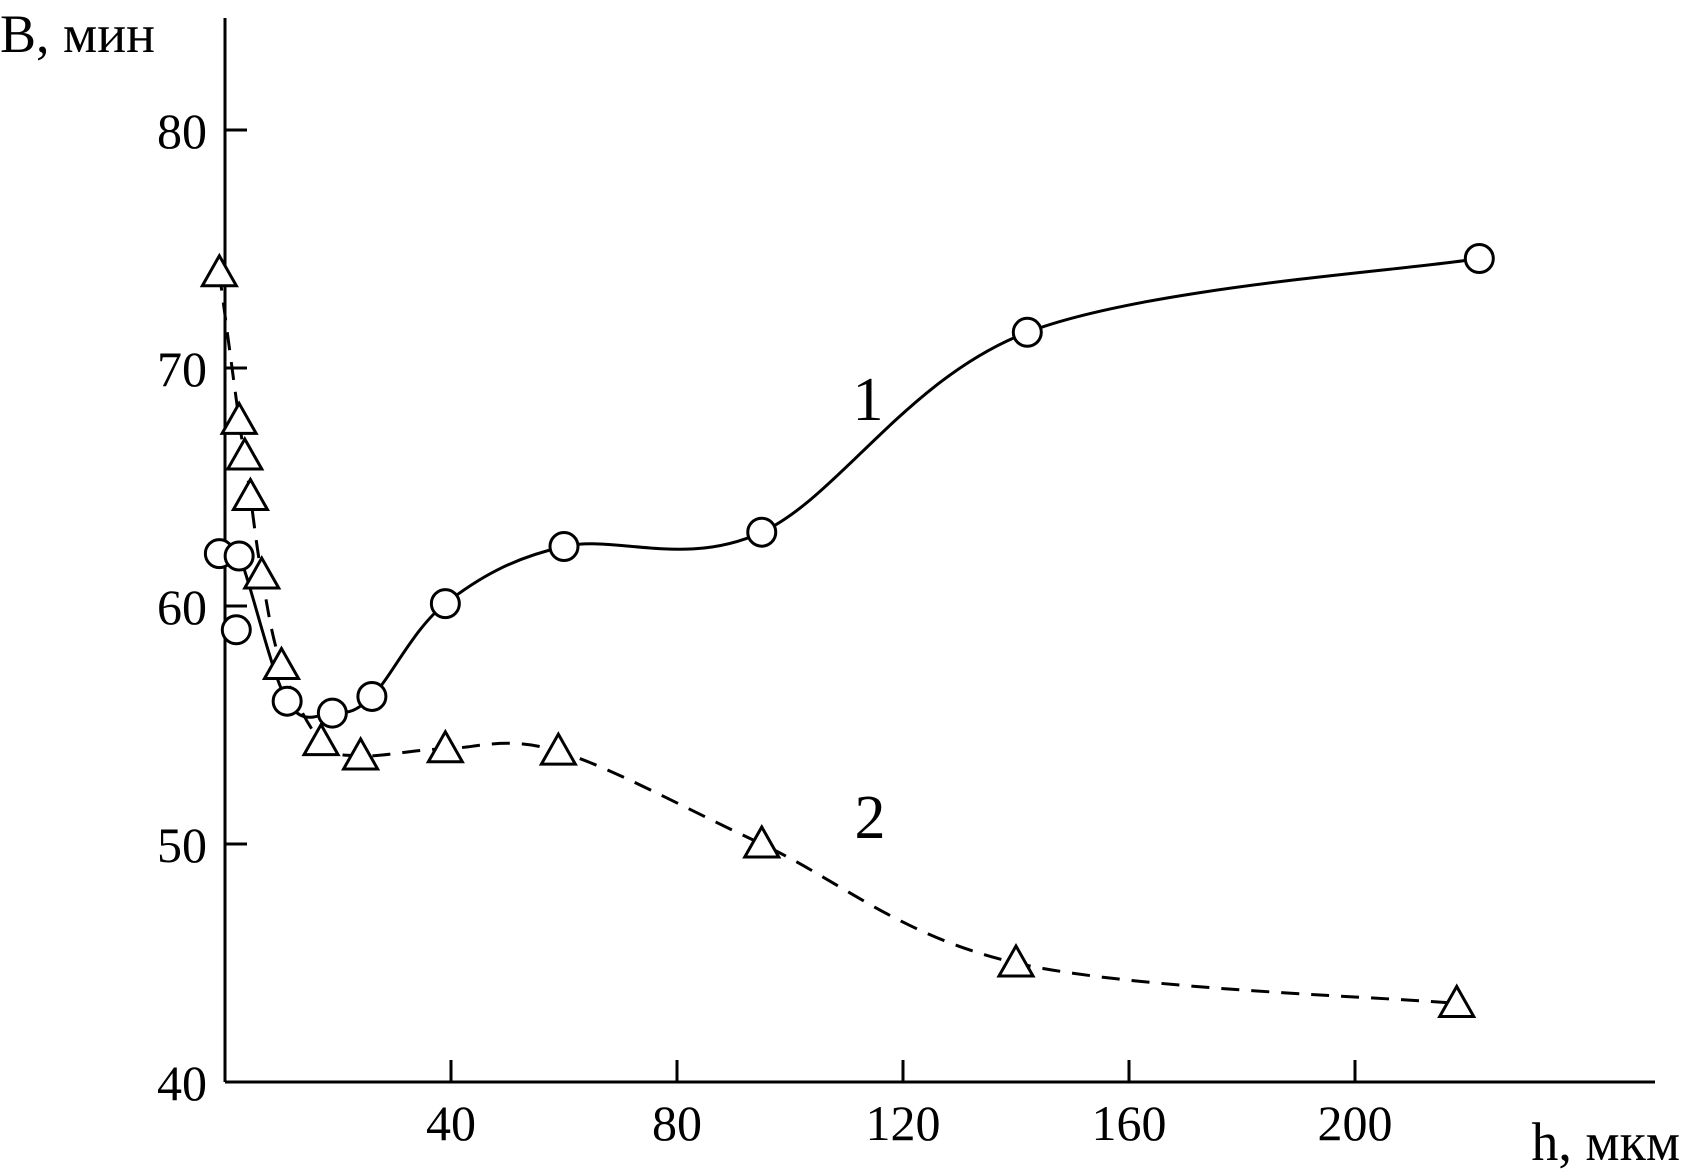 The height and width of the screenshot is (1172, 1682). What do you see at coordinates (182, 369) in the screenshot?
I see `y-tick-label: 70` at bounding box center [182, 369].